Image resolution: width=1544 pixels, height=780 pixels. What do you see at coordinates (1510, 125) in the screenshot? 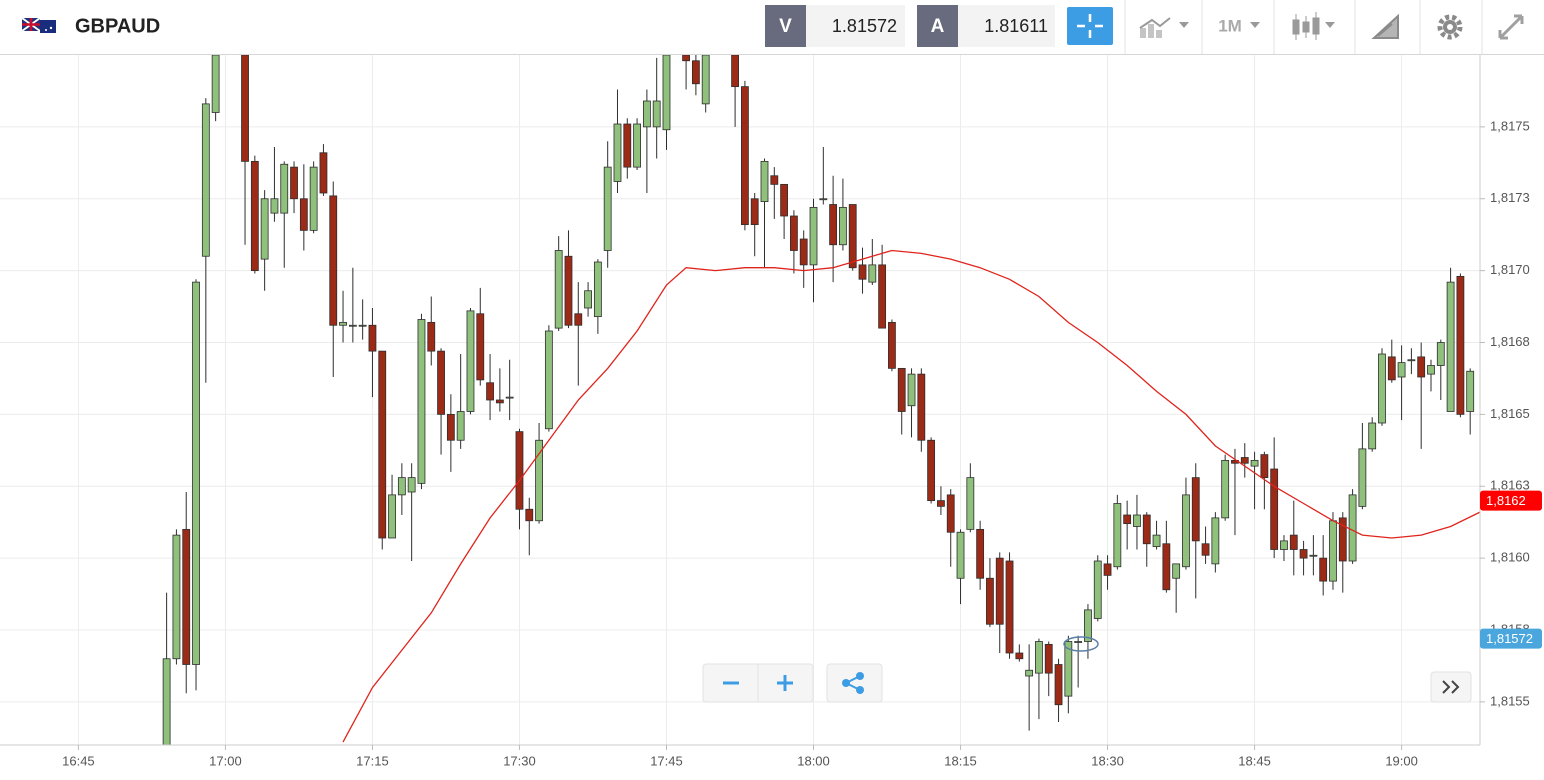
I see `y-tick-label: 1,8175` at bounding box center [1510, 125].